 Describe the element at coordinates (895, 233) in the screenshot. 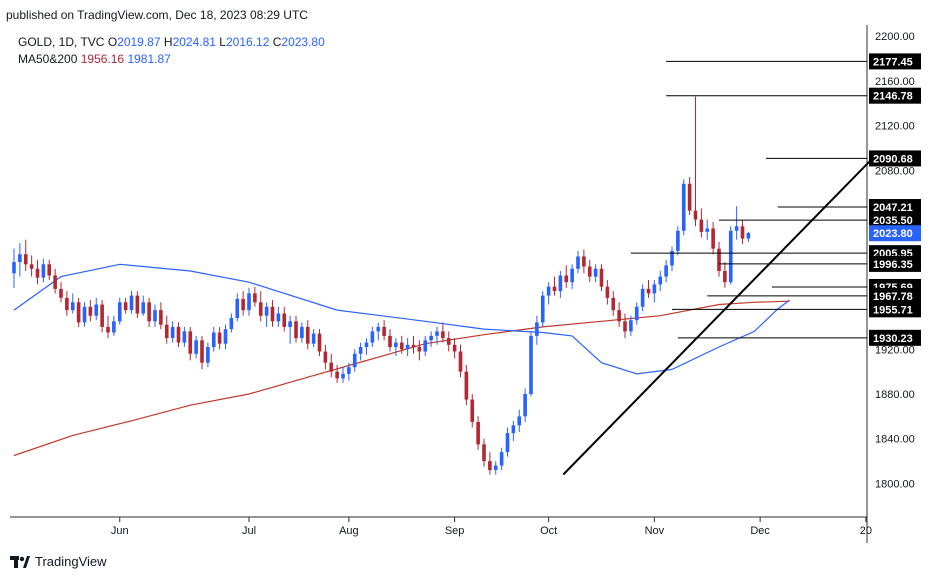

I see `last-price-box` at that location.